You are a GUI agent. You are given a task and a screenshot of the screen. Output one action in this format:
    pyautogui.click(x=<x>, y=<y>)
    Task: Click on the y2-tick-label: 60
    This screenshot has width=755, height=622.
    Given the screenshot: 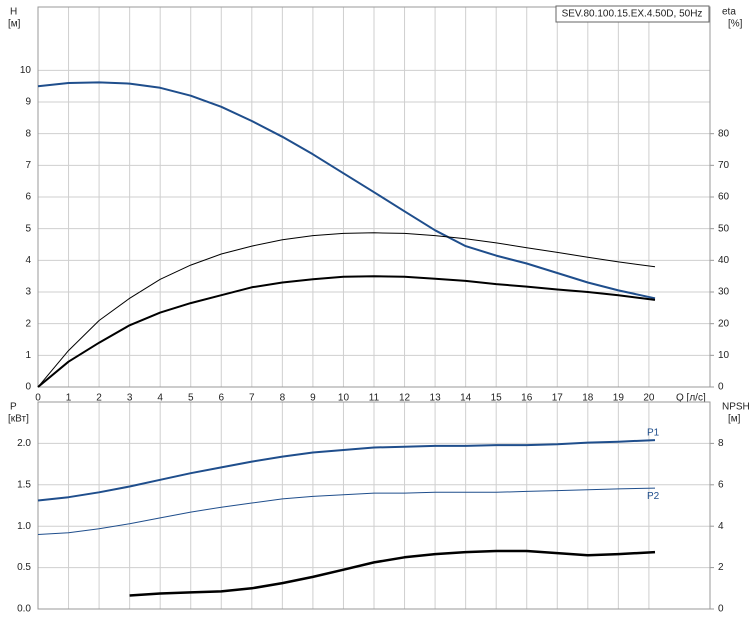 What is the action you would take?
    pyautogui.click(x=724, y=197)
    